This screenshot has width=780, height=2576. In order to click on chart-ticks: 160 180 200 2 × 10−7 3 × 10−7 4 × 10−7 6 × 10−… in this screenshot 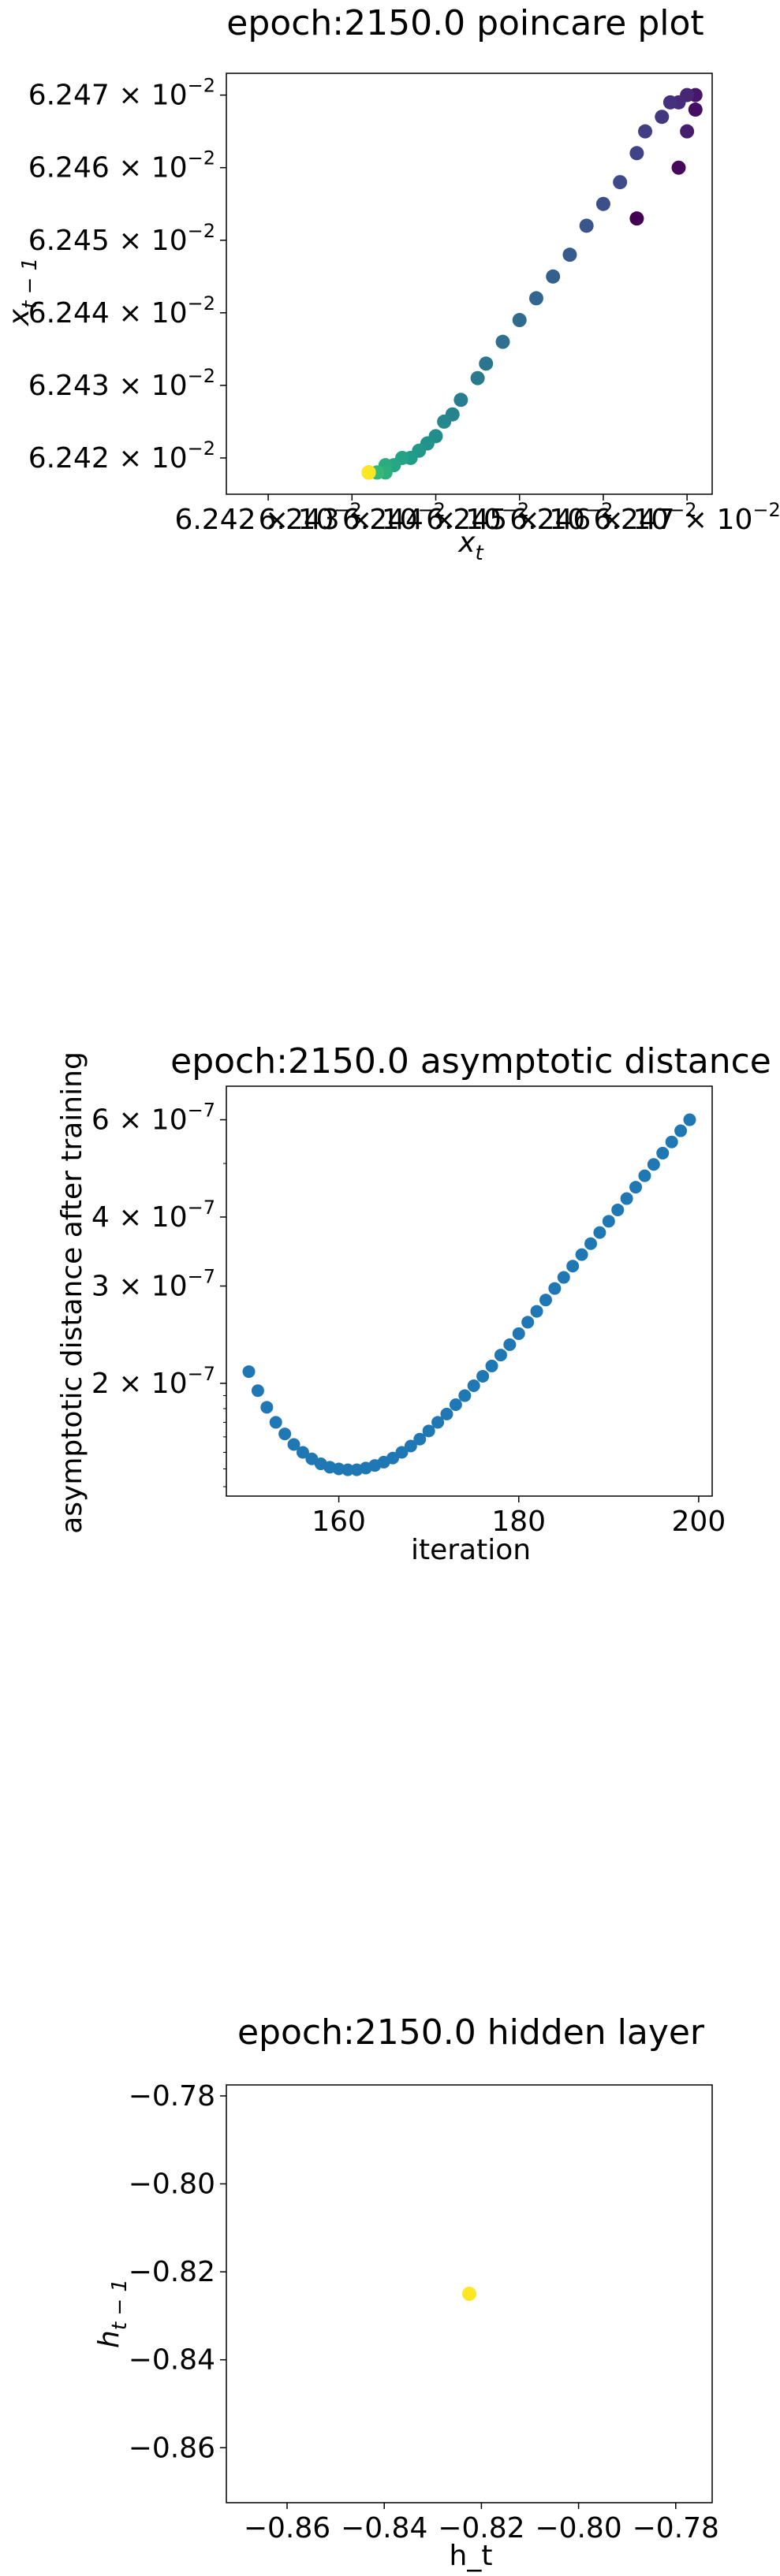, I will do `click(408, 1319)`.